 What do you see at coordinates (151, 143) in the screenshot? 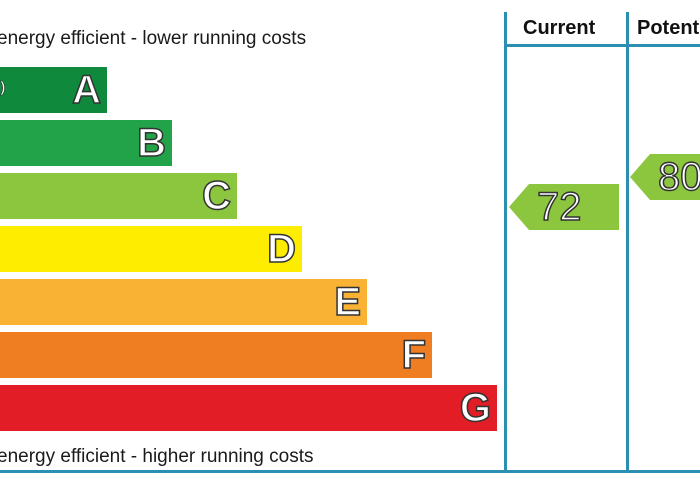
I see `band-letter: B` at bounding box center [151, 143].